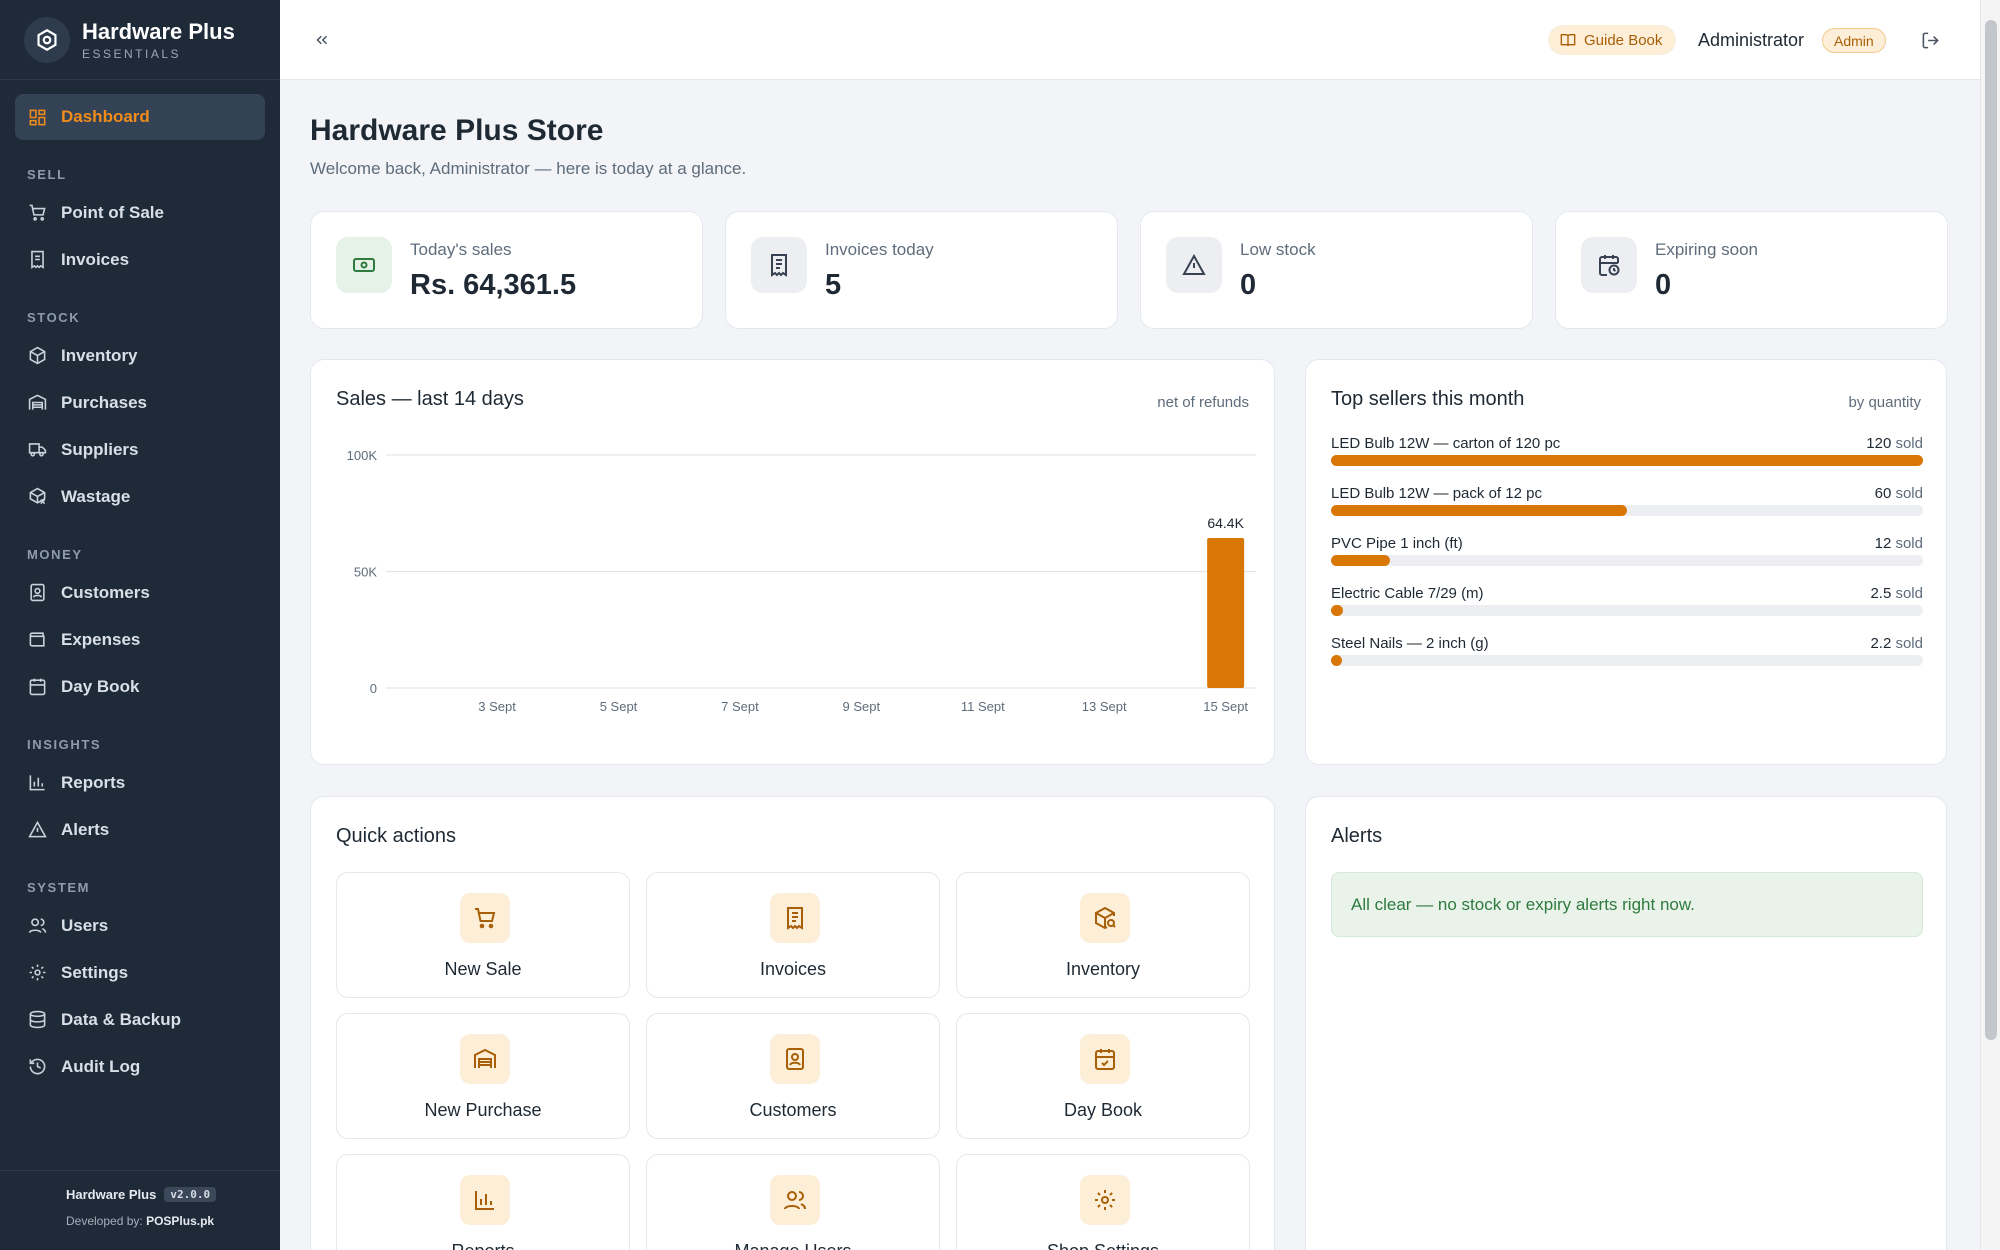 This screenshot has width=2000, height=1250. I want to click on sidebar-item-label: Reports, so click(93, 782).